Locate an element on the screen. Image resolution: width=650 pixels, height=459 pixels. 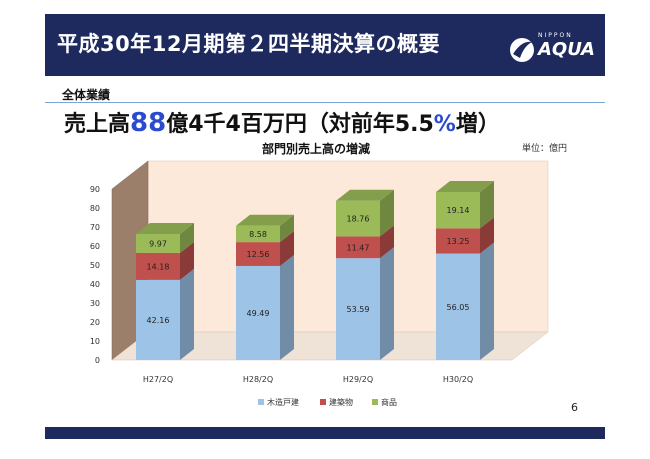
data-label: 19.14 is located at coordinates (458, 210).